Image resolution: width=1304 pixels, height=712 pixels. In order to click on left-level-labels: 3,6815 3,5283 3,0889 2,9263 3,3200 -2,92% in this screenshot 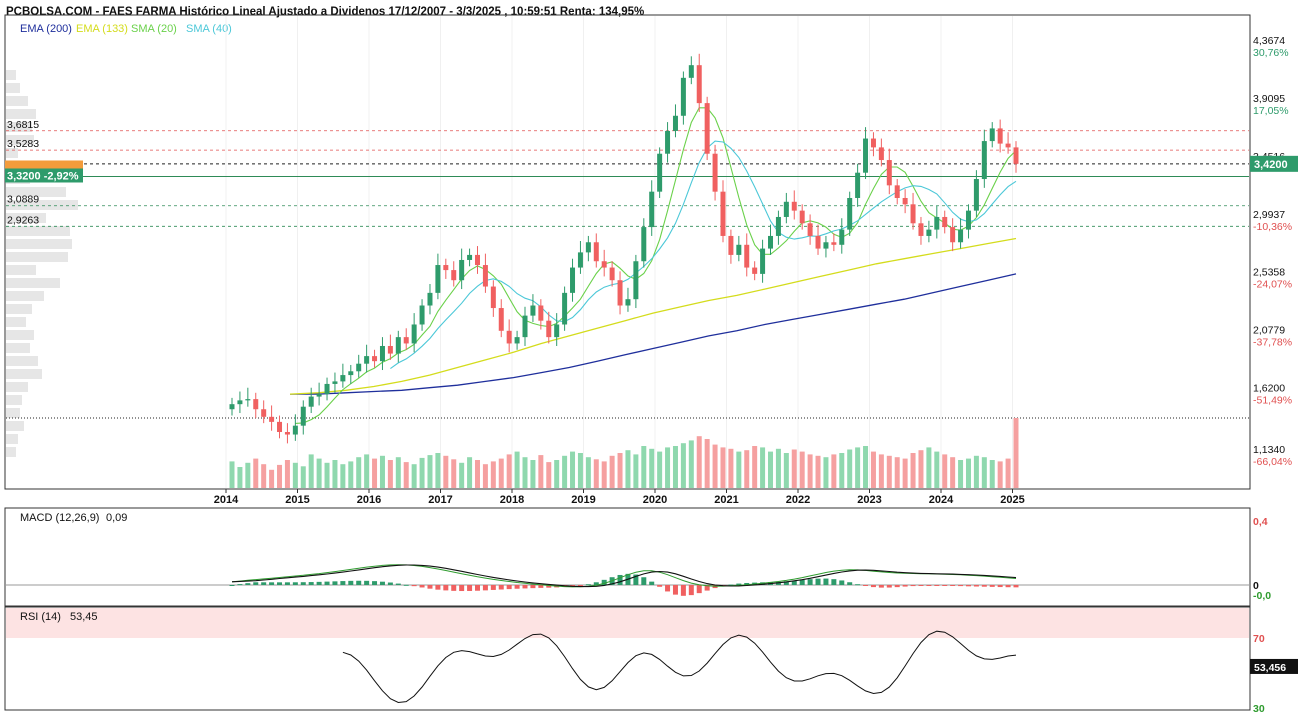, I will do `click(44, 172)`.